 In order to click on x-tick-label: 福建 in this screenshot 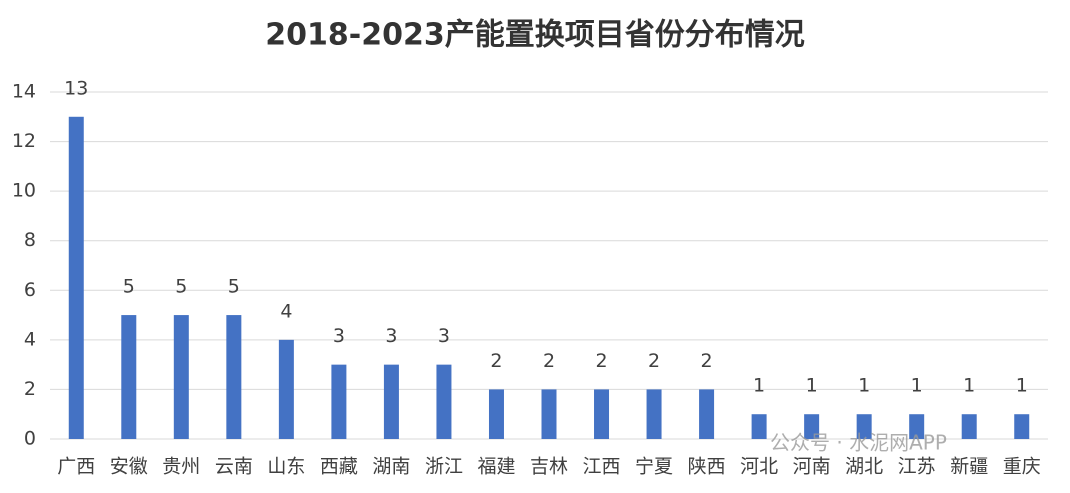, I will do `click(496, 467)`.